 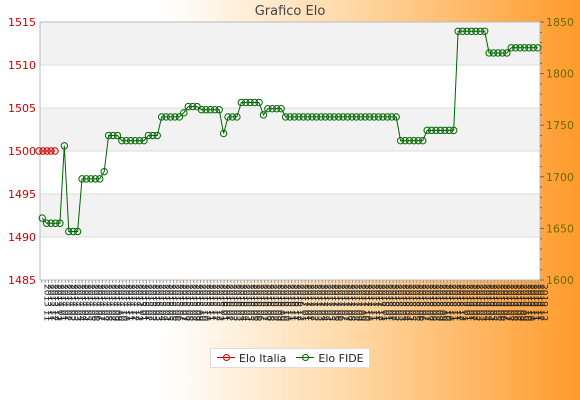 I want to click on x-tick-label: 2015 03, so click(x=155, y=302).